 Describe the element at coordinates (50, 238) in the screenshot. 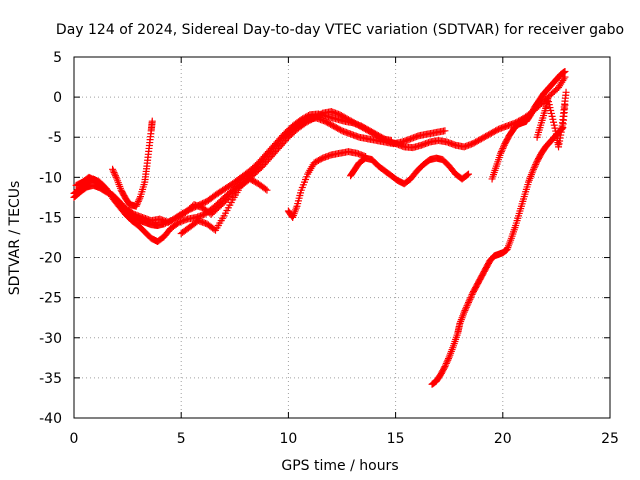

I see `y-tick-labels: 5 0 -5 -10 -15 -20 -25 -30 -35 -40` at that location.